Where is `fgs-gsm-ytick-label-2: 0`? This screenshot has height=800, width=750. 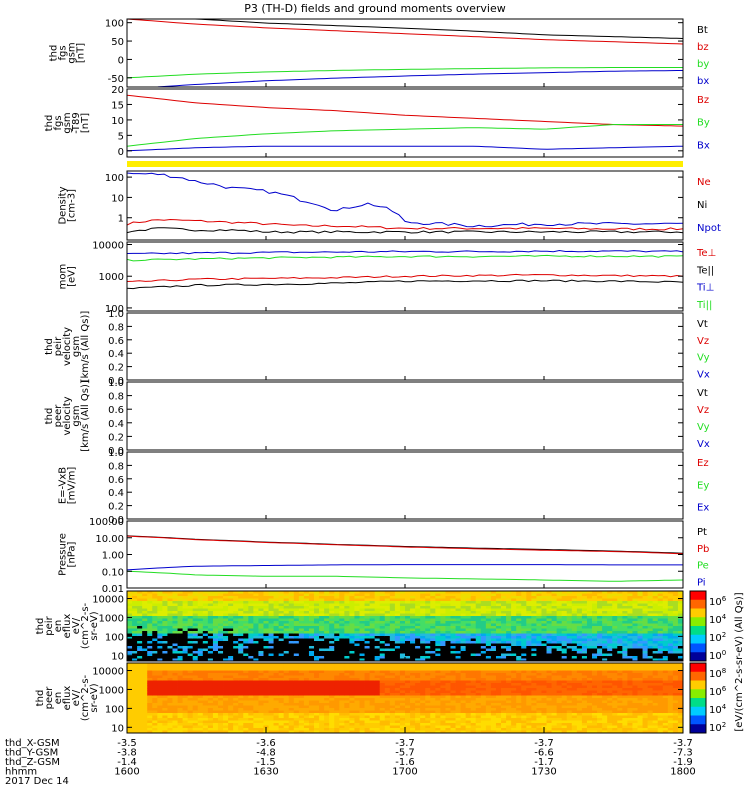
fgs-gsm-ytick-label-2: 0 is located at coordinates (121, 60).